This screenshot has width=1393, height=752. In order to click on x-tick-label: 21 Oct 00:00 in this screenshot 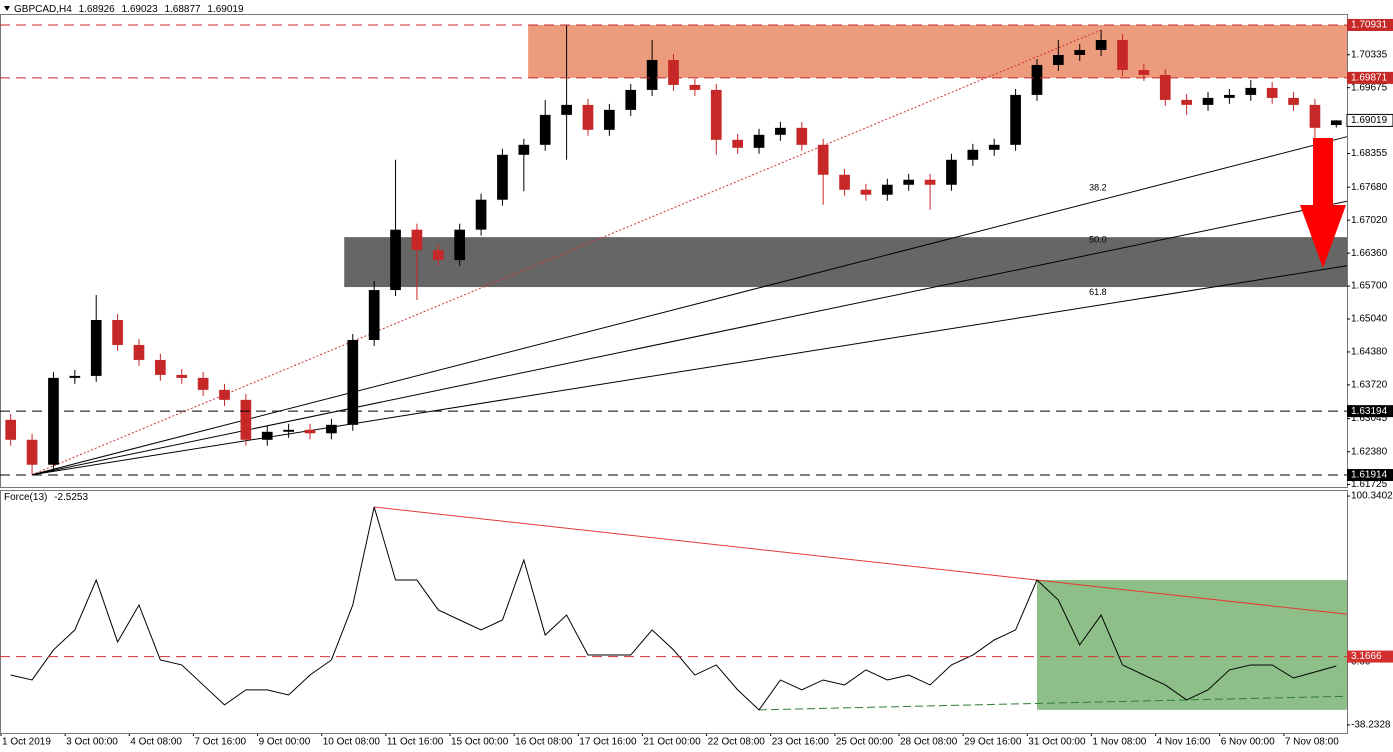, I will do `click(672, 742)`.